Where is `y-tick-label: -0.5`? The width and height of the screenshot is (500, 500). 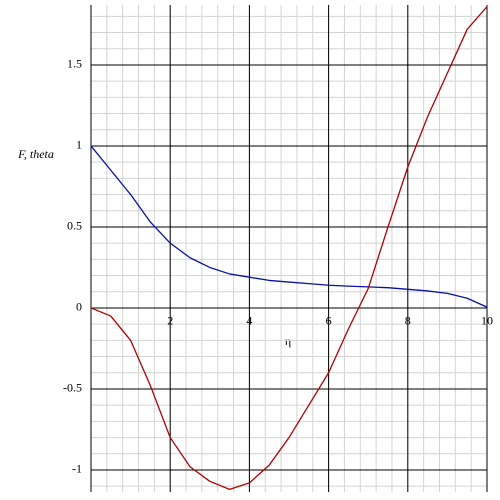 y-tick-label: -0.5 is located at coordinates (72, 388).